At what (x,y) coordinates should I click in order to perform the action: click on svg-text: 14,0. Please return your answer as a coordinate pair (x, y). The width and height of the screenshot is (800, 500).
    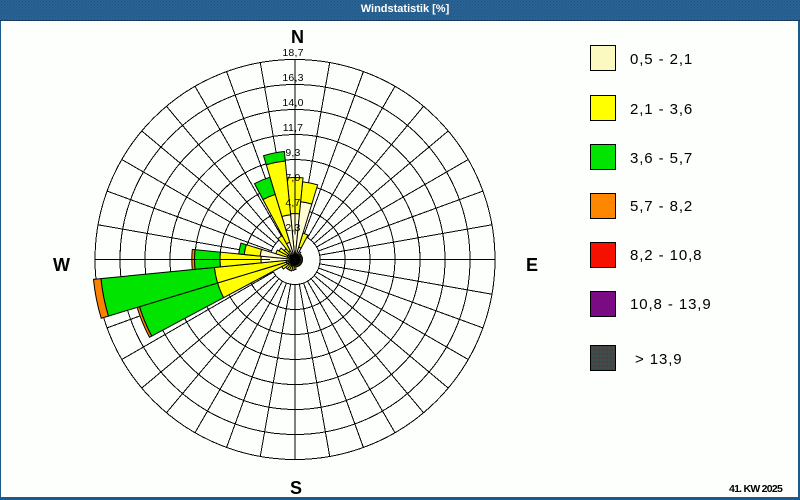
    Looking at the image, I should click on (292, 103).